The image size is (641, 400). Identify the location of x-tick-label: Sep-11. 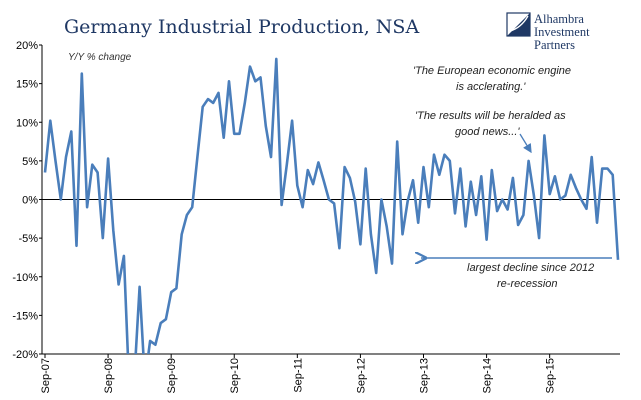
(298, 375).